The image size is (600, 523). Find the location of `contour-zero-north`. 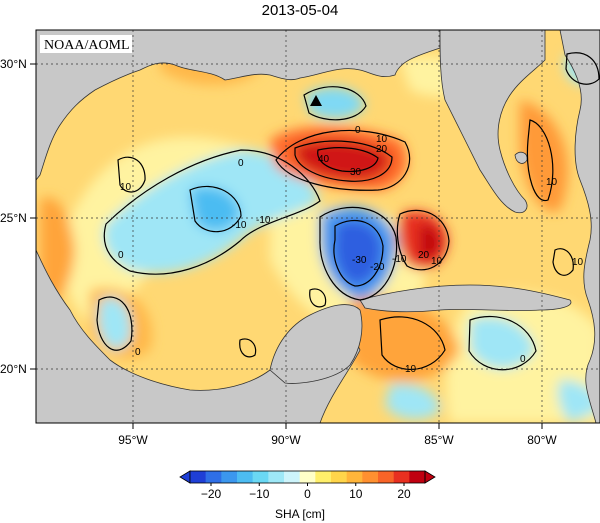

contour-zero-north is located at coordinates (335, 103).